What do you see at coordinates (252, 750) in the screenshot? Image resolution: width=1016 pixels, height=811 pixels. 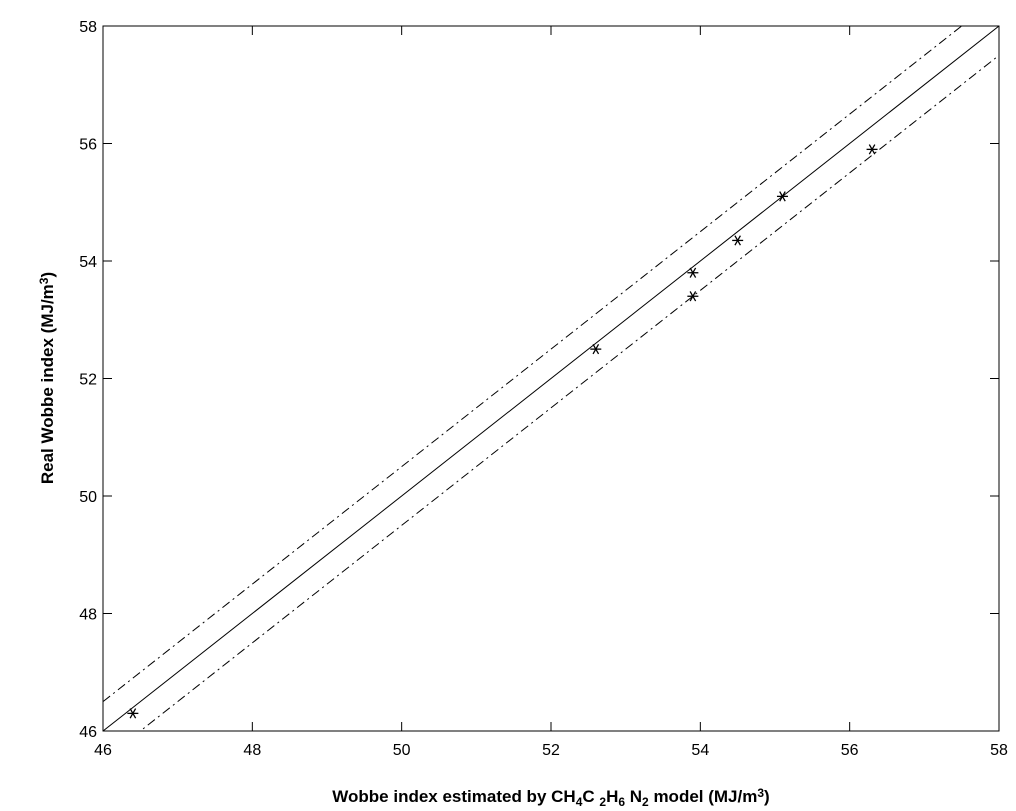 I see `x-tick-label: 48` at bounding box center [252, 750].